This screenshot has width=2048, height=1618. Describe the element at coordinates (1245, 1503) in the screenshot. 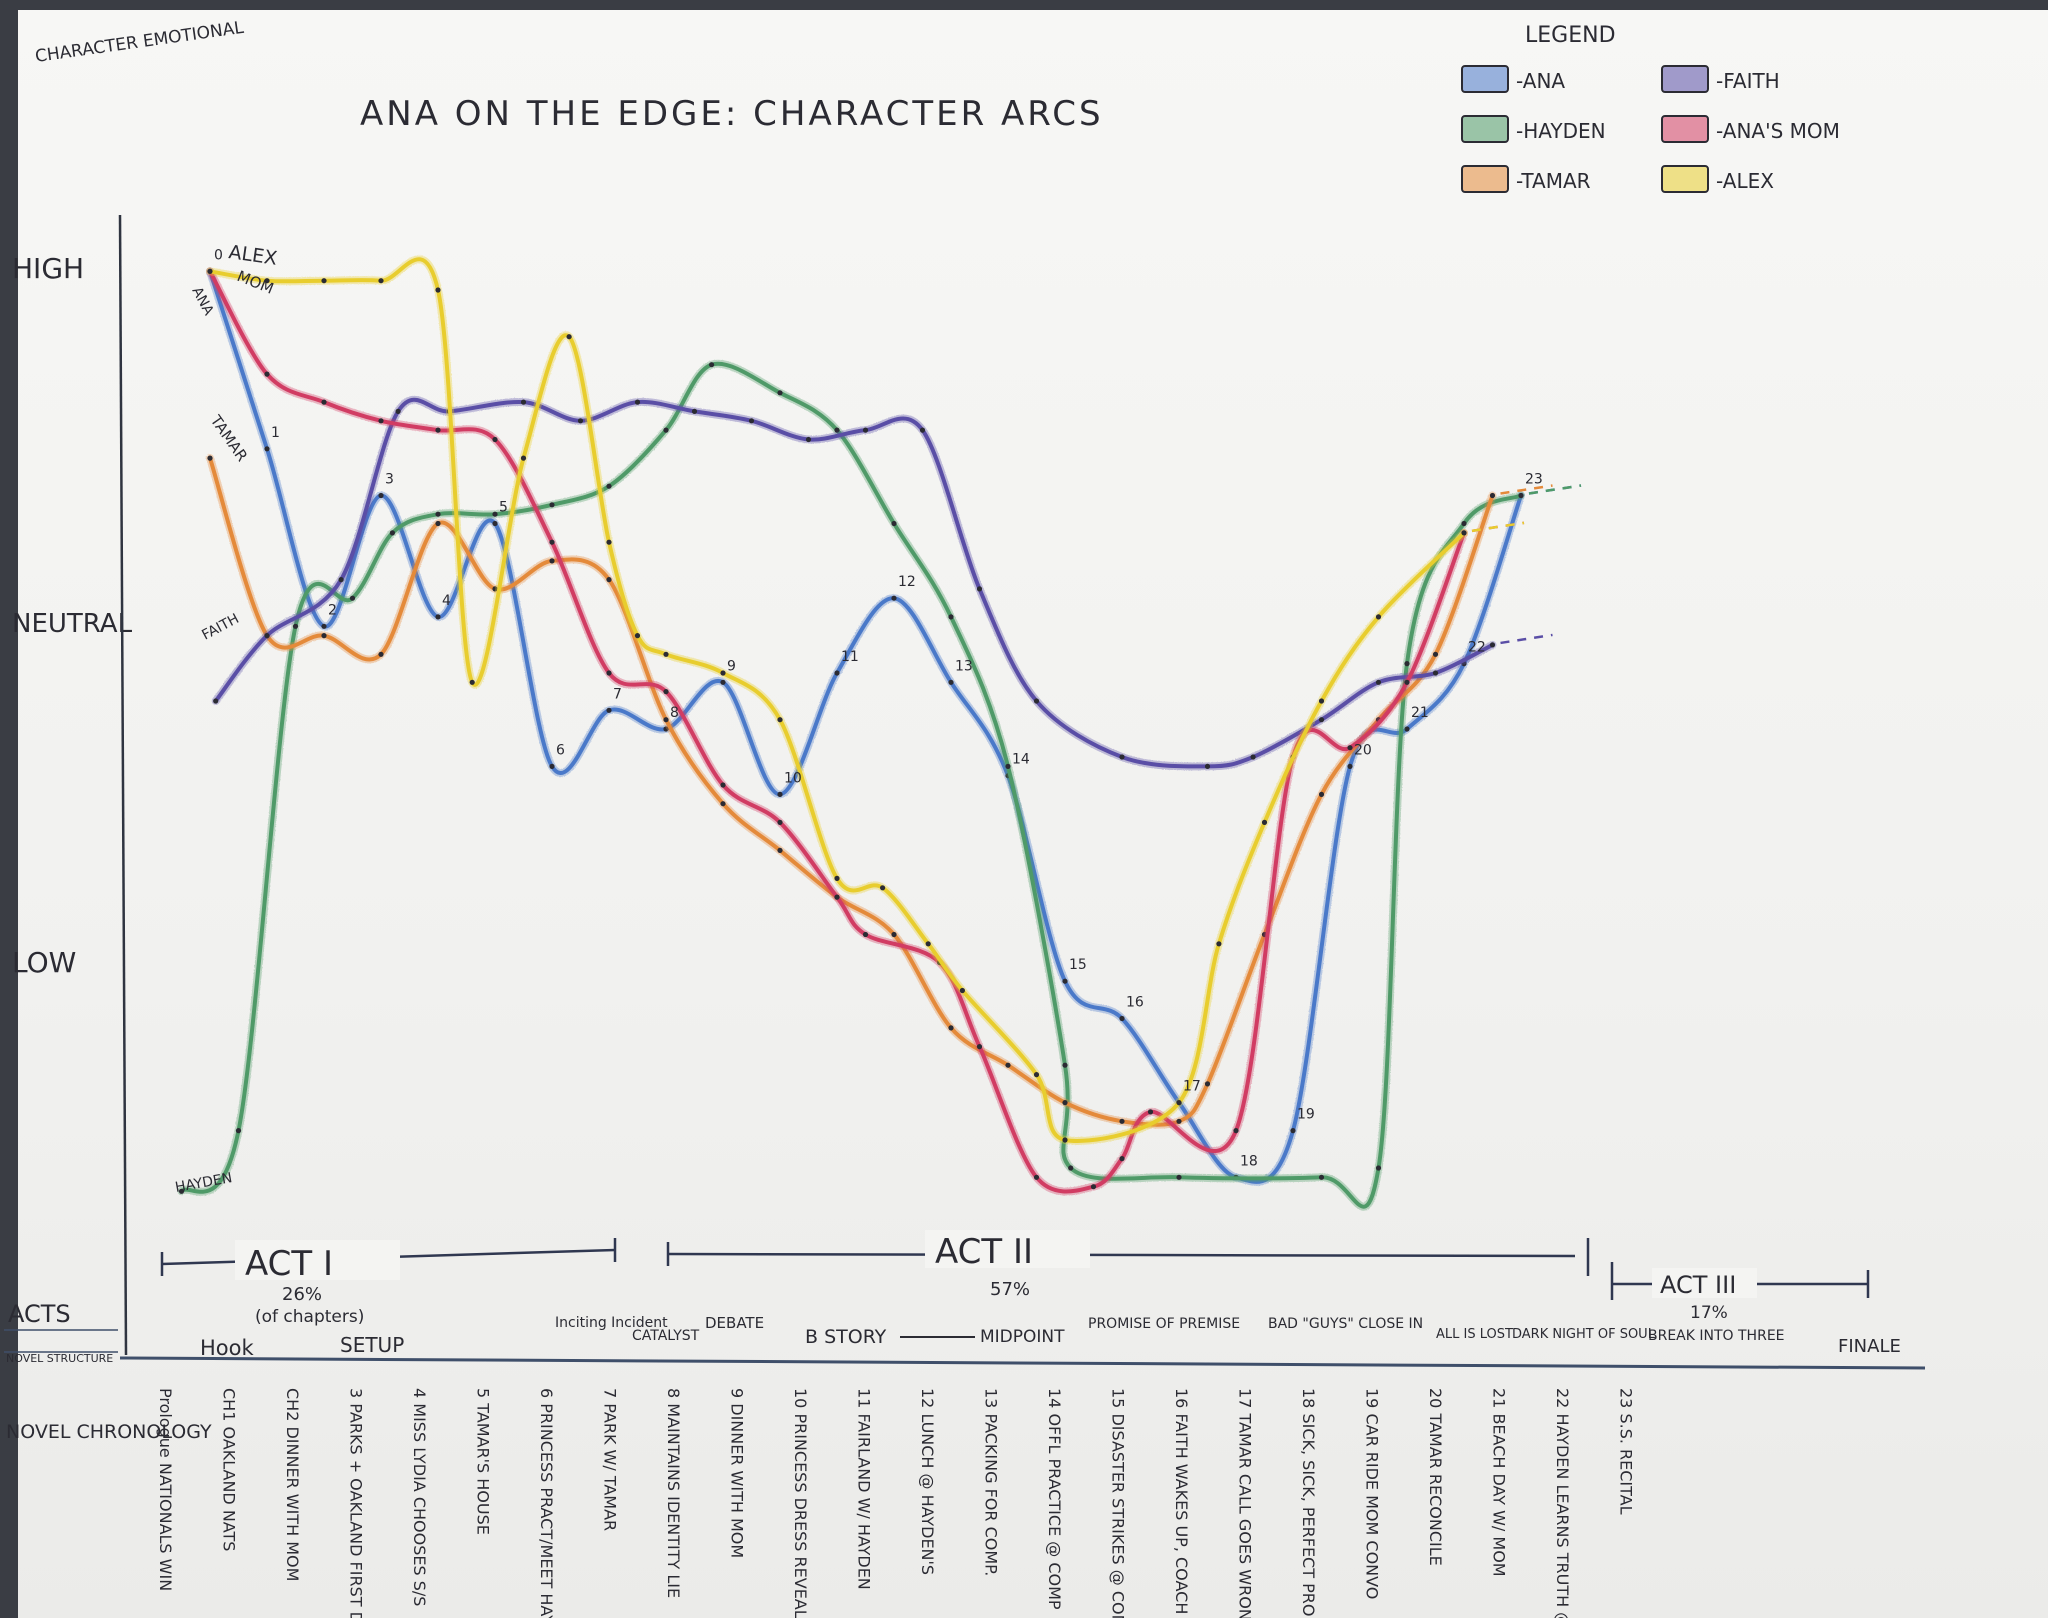

I see `chapter-label-17: 17 TAMAR CALL GOES WRONG, LE` at that location.